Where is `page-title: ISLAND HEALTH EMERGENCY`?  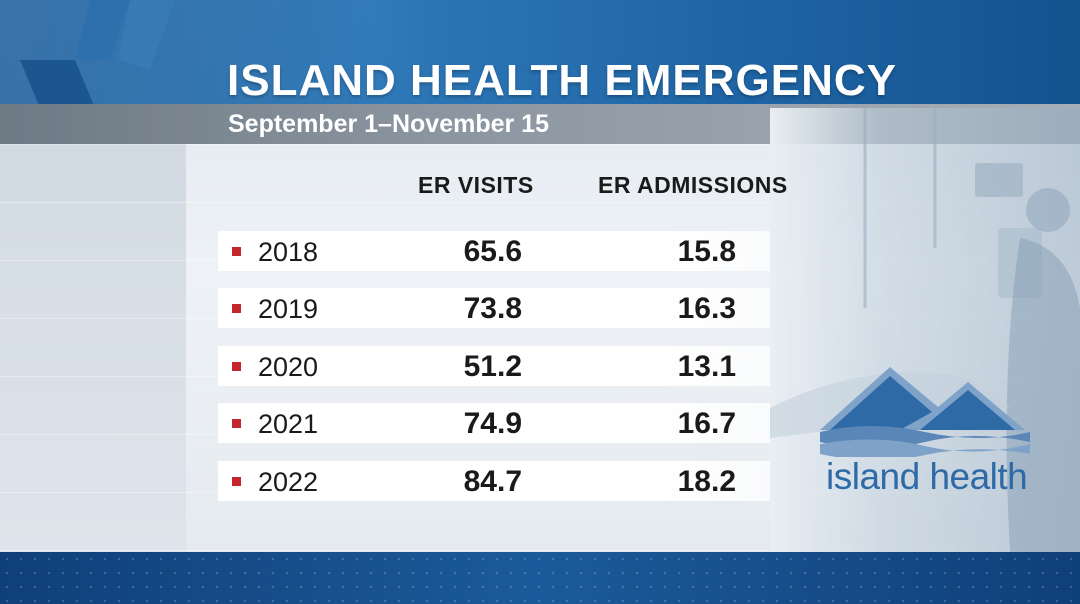
page-title: ISLAND HEALTH EMERGENCY is located at coordinates (562, 80).